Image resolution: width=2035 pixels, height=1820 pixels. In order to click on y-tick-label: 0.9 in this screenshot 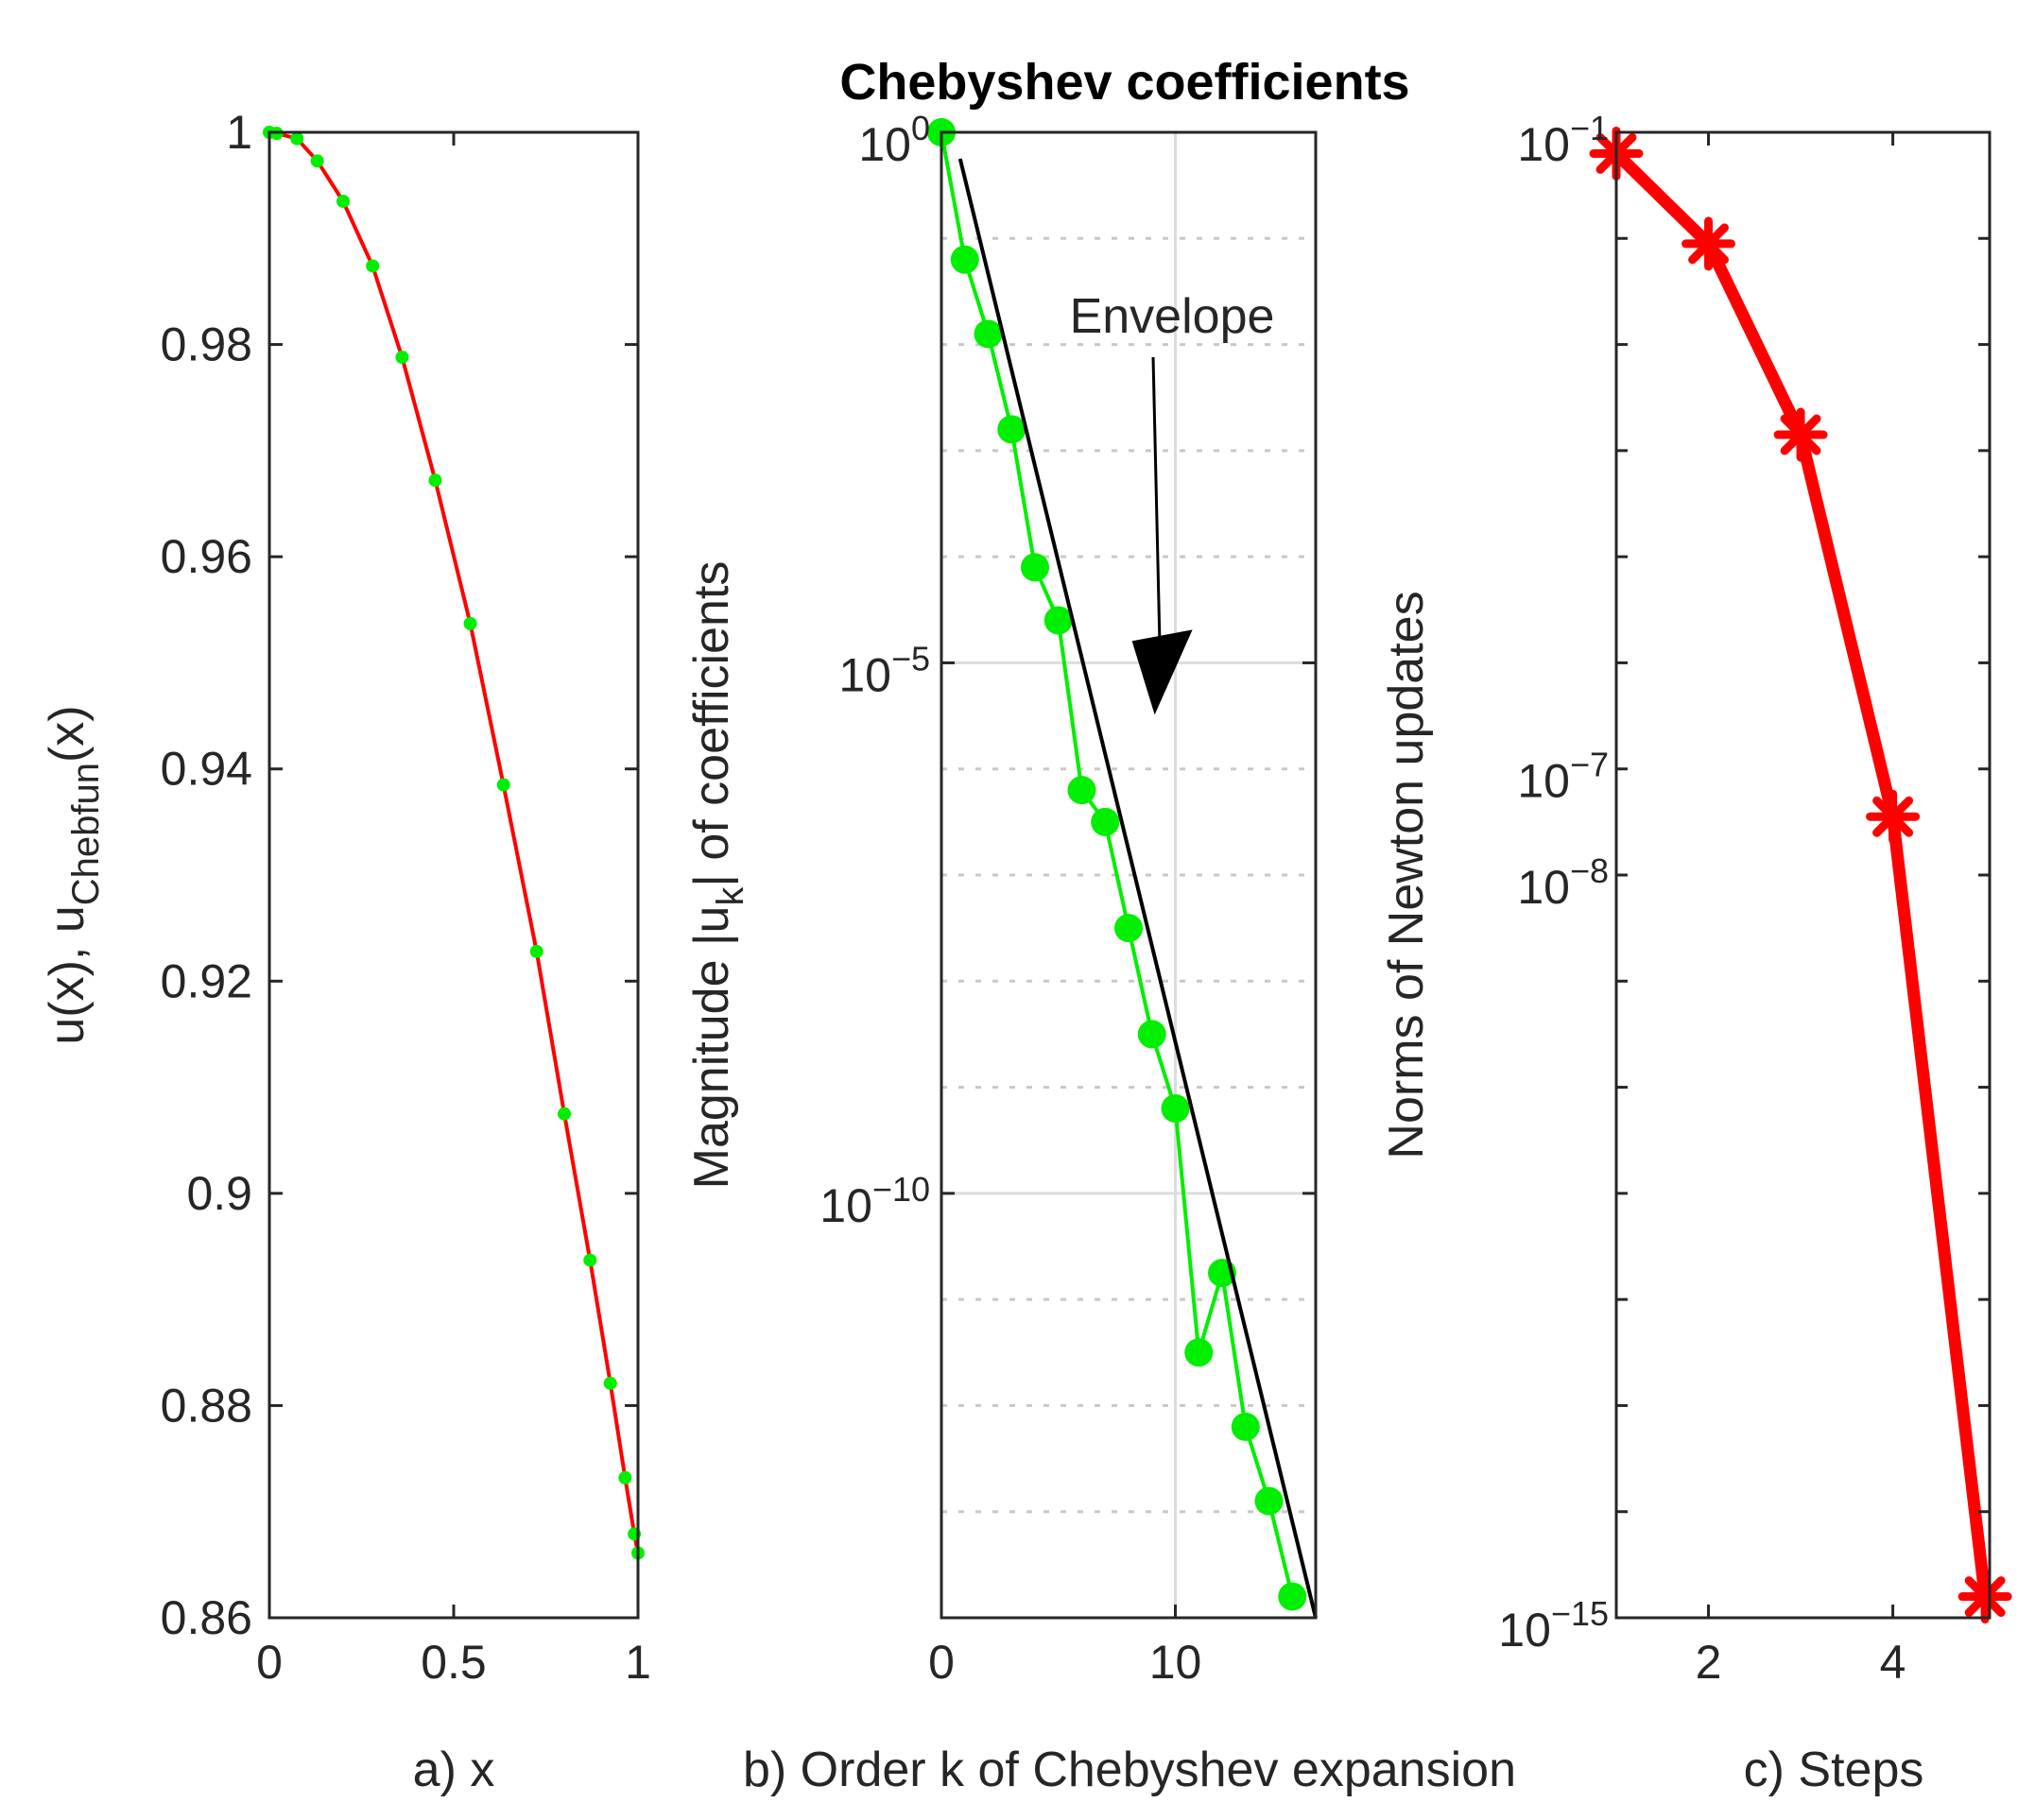, I will do `click(219, 1193)`.